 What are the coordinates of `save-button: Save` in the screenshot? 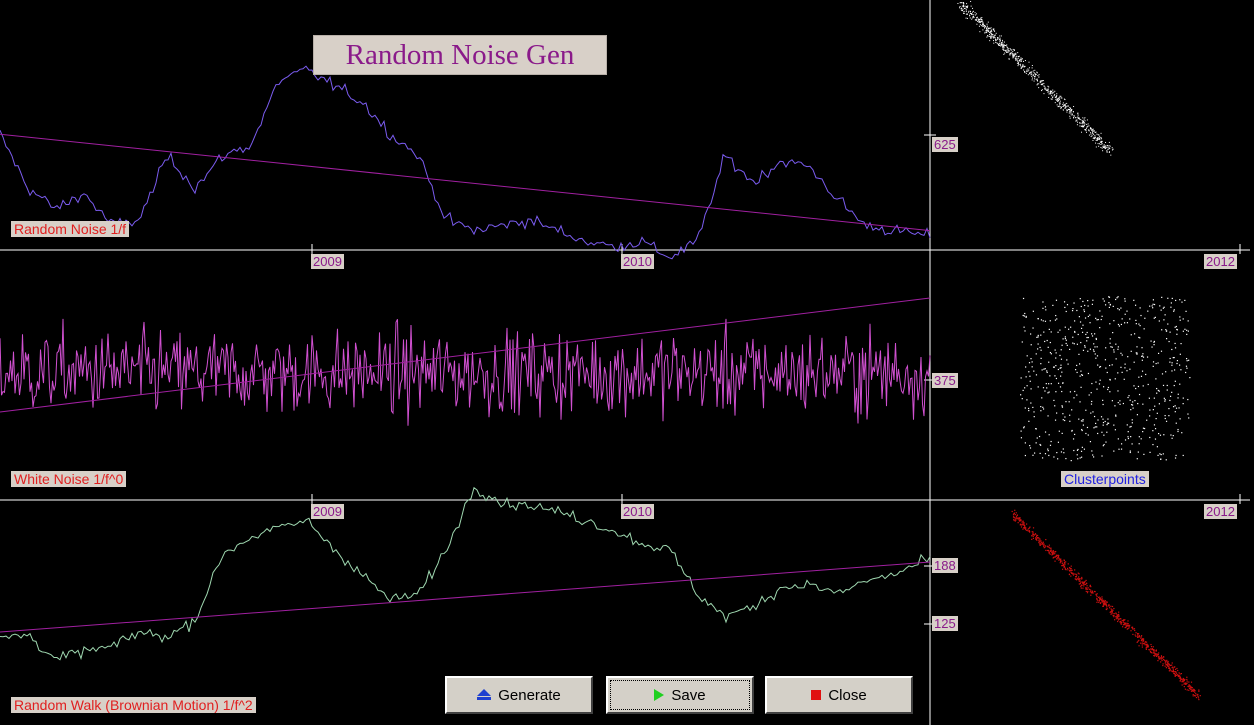 It's located at (680, 695).